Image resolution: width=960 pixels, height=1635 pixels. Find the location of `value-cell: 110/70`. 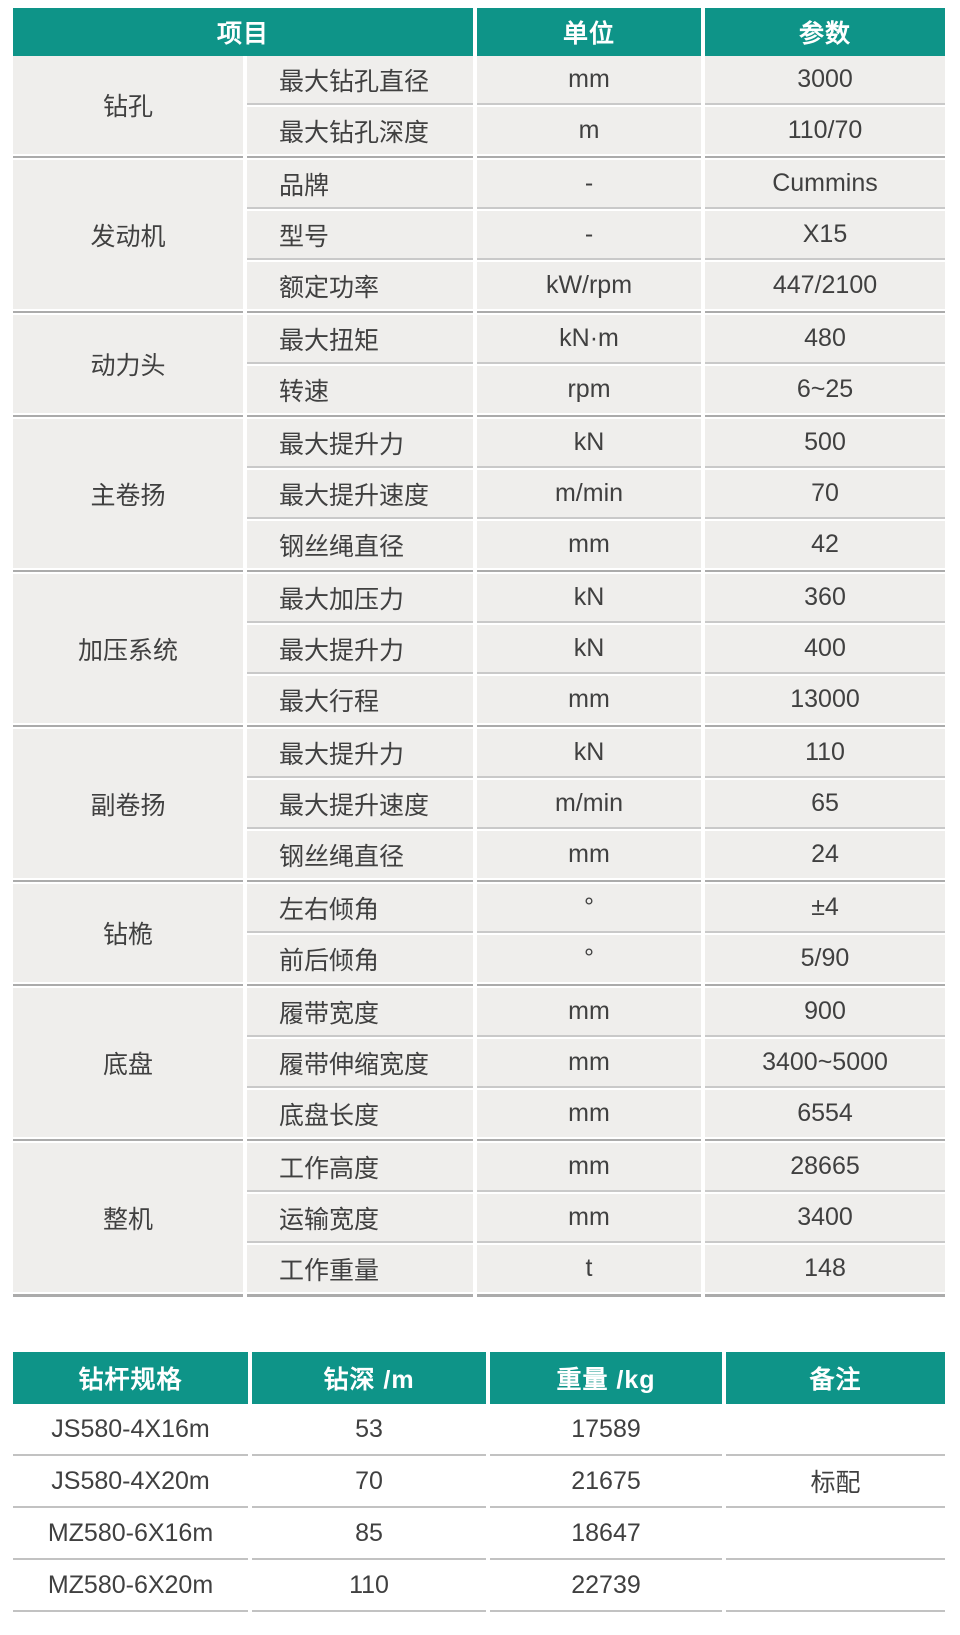

value-cell: 110/70 is located at coordinates (825, 130).